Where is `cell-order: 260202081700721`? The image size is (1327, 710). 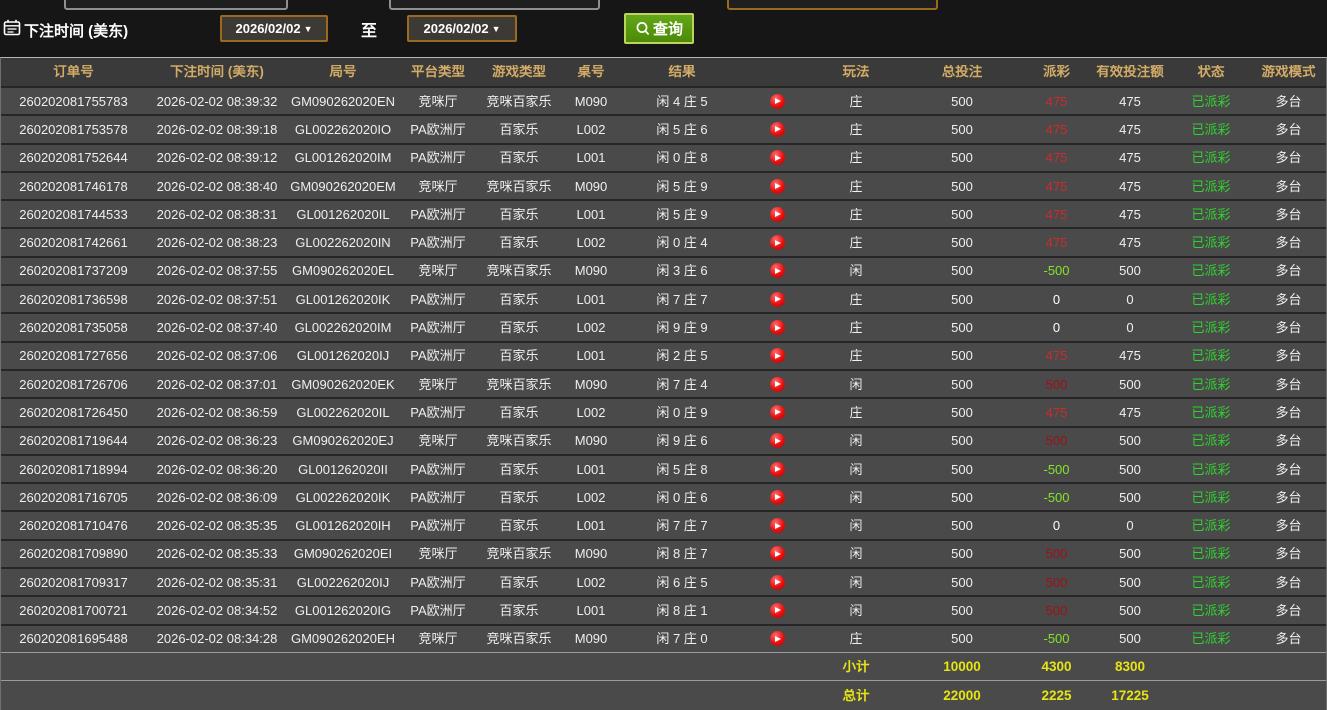
cell-order: 260202081700721 is located at coordinates (73, 610).